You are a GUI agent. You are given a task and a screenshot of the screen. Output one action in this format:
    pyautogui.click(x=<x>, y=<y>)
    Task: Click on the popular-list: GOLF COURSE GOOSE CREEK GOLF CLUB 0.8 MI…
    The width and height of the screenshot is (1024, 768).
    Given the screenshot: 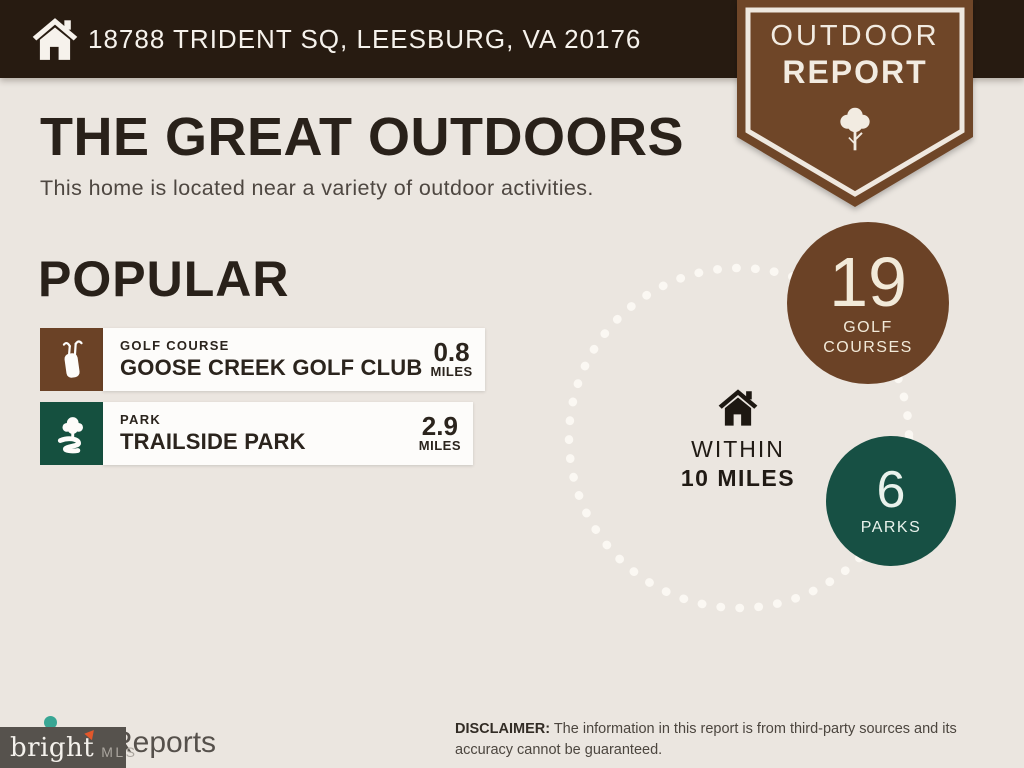 What is the action you would take?
    pyautogui.click(x=262, y=402)
    